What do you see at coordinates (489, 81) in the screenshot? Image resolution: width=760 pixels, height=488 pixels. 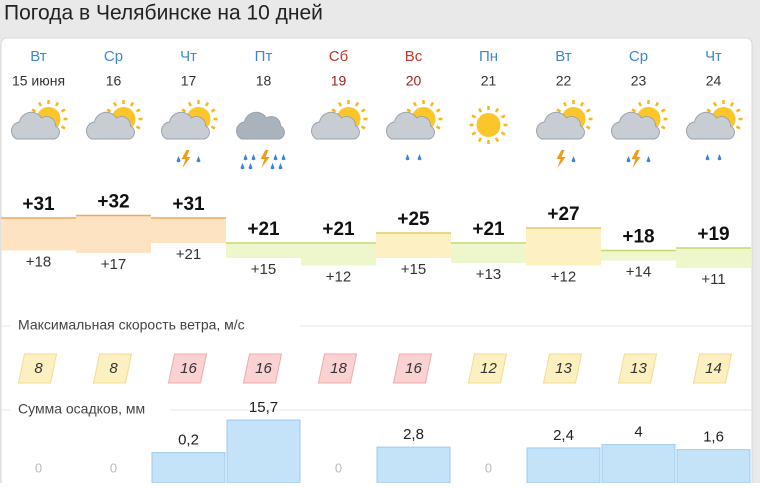 I see `date: 21` at bounding box center [489, 81].